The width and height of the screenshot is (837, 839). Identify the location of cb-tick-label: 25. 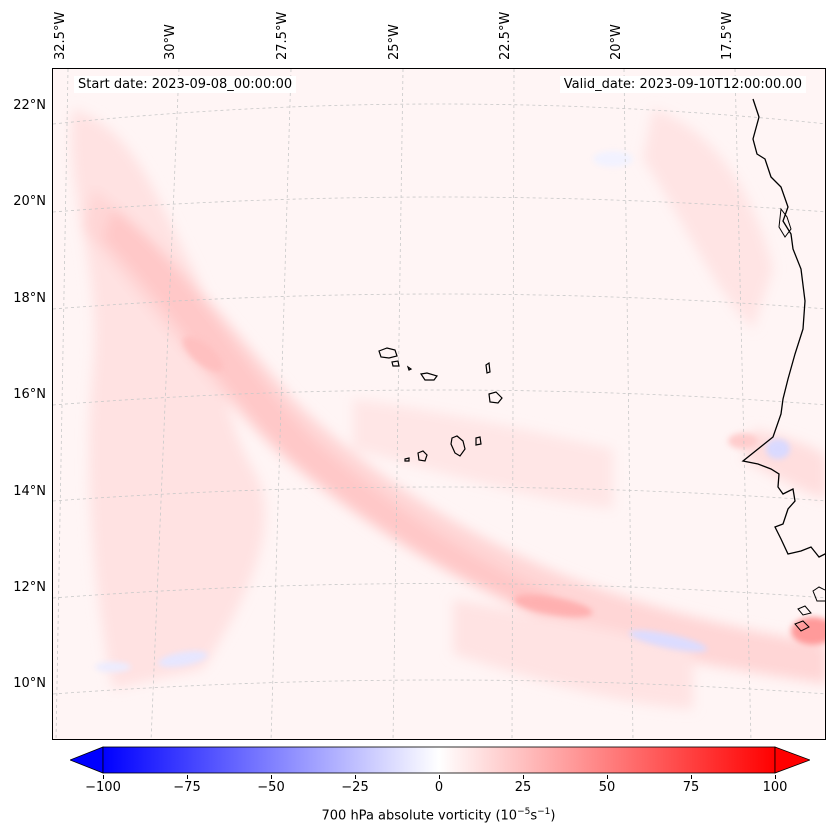
(523, 787).